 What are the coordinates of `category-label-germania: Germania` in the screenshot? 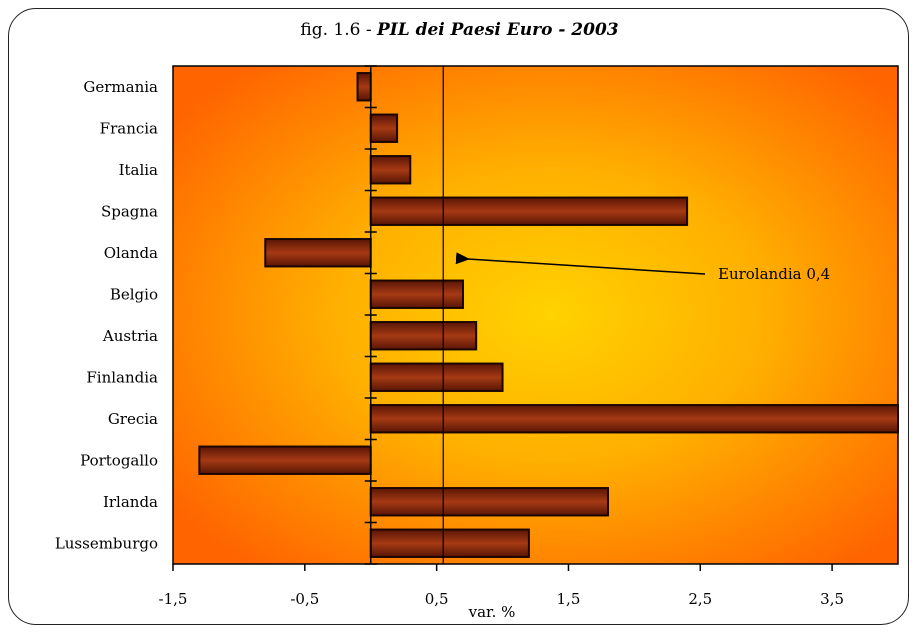 It's located at (120, 87).